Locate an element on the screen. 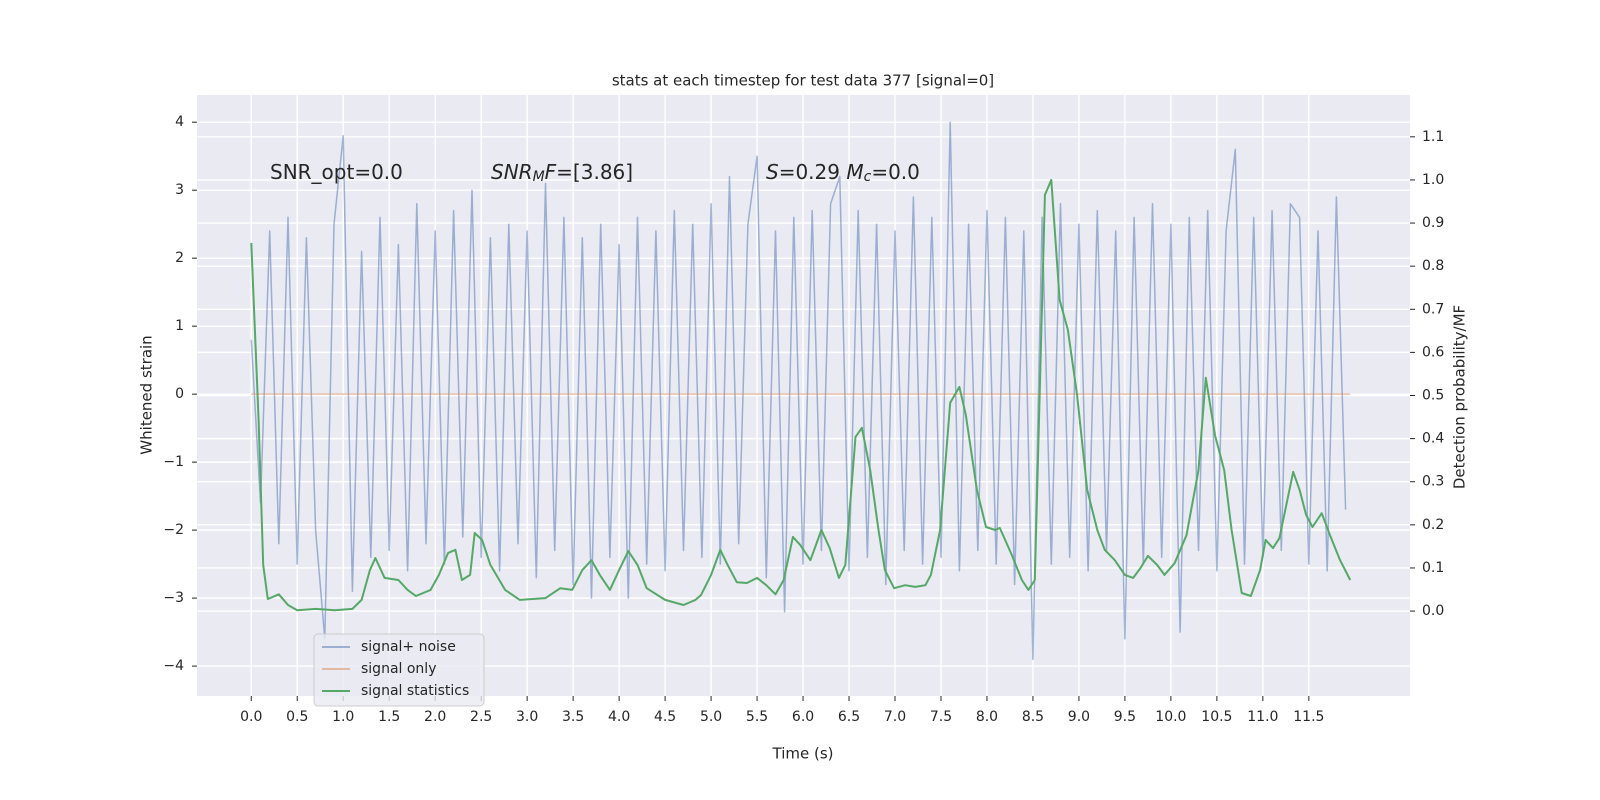  y-tick-label: 1 is located at coordinates (179, 326).